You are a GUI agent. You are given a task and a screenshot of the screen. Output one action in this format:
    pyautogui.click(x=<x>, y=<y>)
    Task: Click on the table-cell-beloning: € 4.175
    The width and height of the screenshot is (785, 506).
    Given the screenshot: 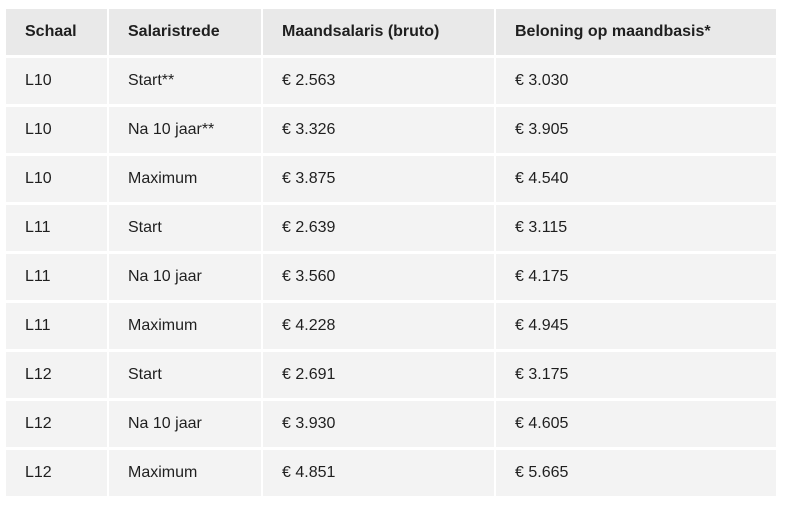 What is the action you would take?
    pyautogui.click(x=636, y=277)
    